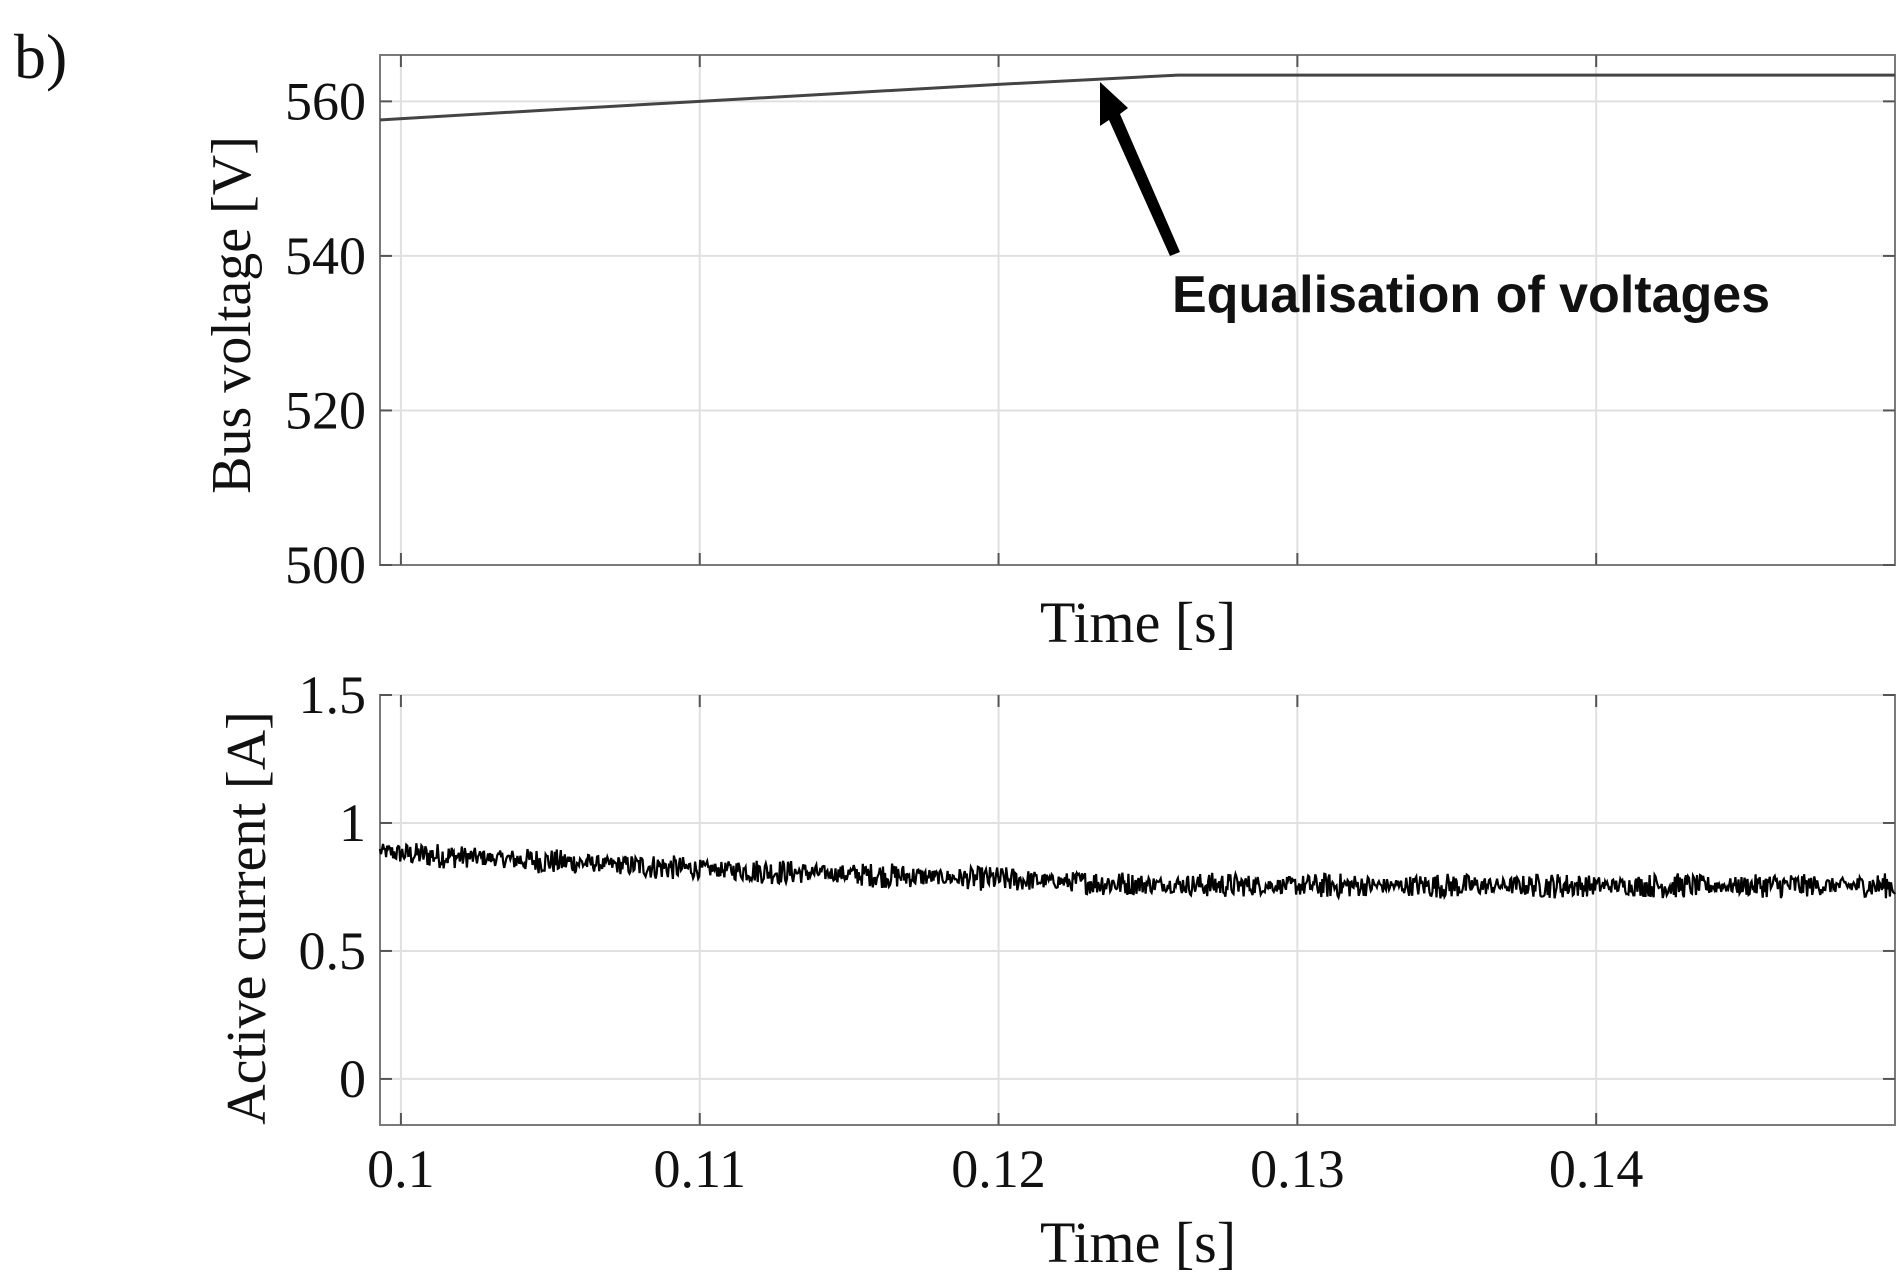 The image size is (1901, 1285). I want to click on ytick-label: 520, so click(325, 410).